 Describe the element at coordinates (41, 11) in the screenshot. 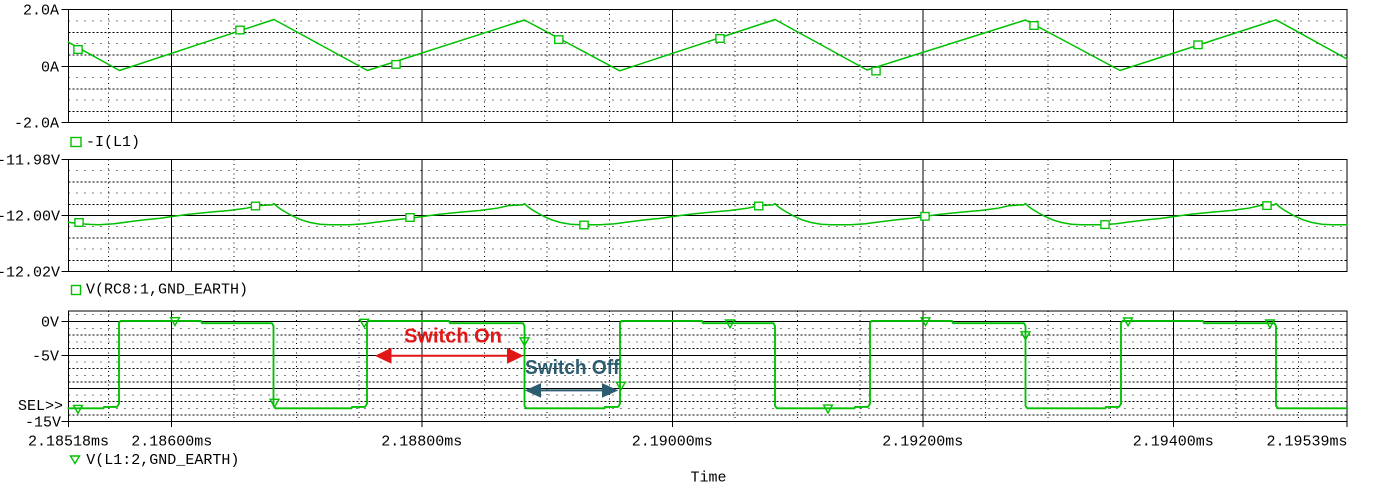

I see `svg-text: 2.0A` at that location.